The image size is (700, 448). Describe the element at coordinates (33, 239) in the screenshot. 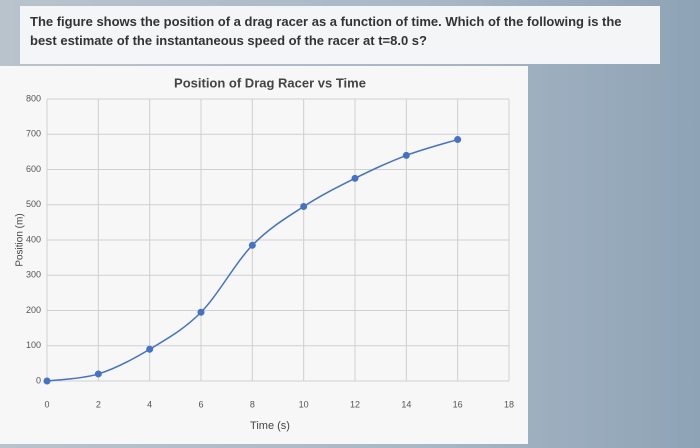

I see `y-tick-label: 400` at that location.